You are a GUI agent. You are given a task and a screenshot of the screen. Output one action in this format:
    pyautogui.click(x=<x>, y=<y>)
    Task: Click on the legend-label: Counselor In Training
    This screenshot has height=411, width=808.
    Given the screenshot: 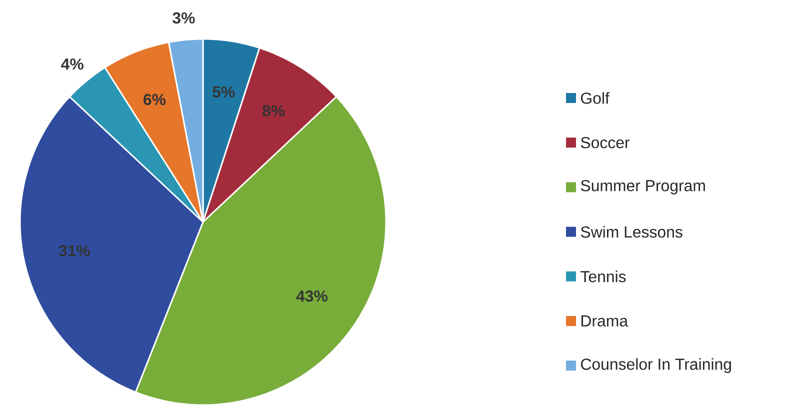 What is the action you would take?
    pyautogui.click(x=656, y=366)
    